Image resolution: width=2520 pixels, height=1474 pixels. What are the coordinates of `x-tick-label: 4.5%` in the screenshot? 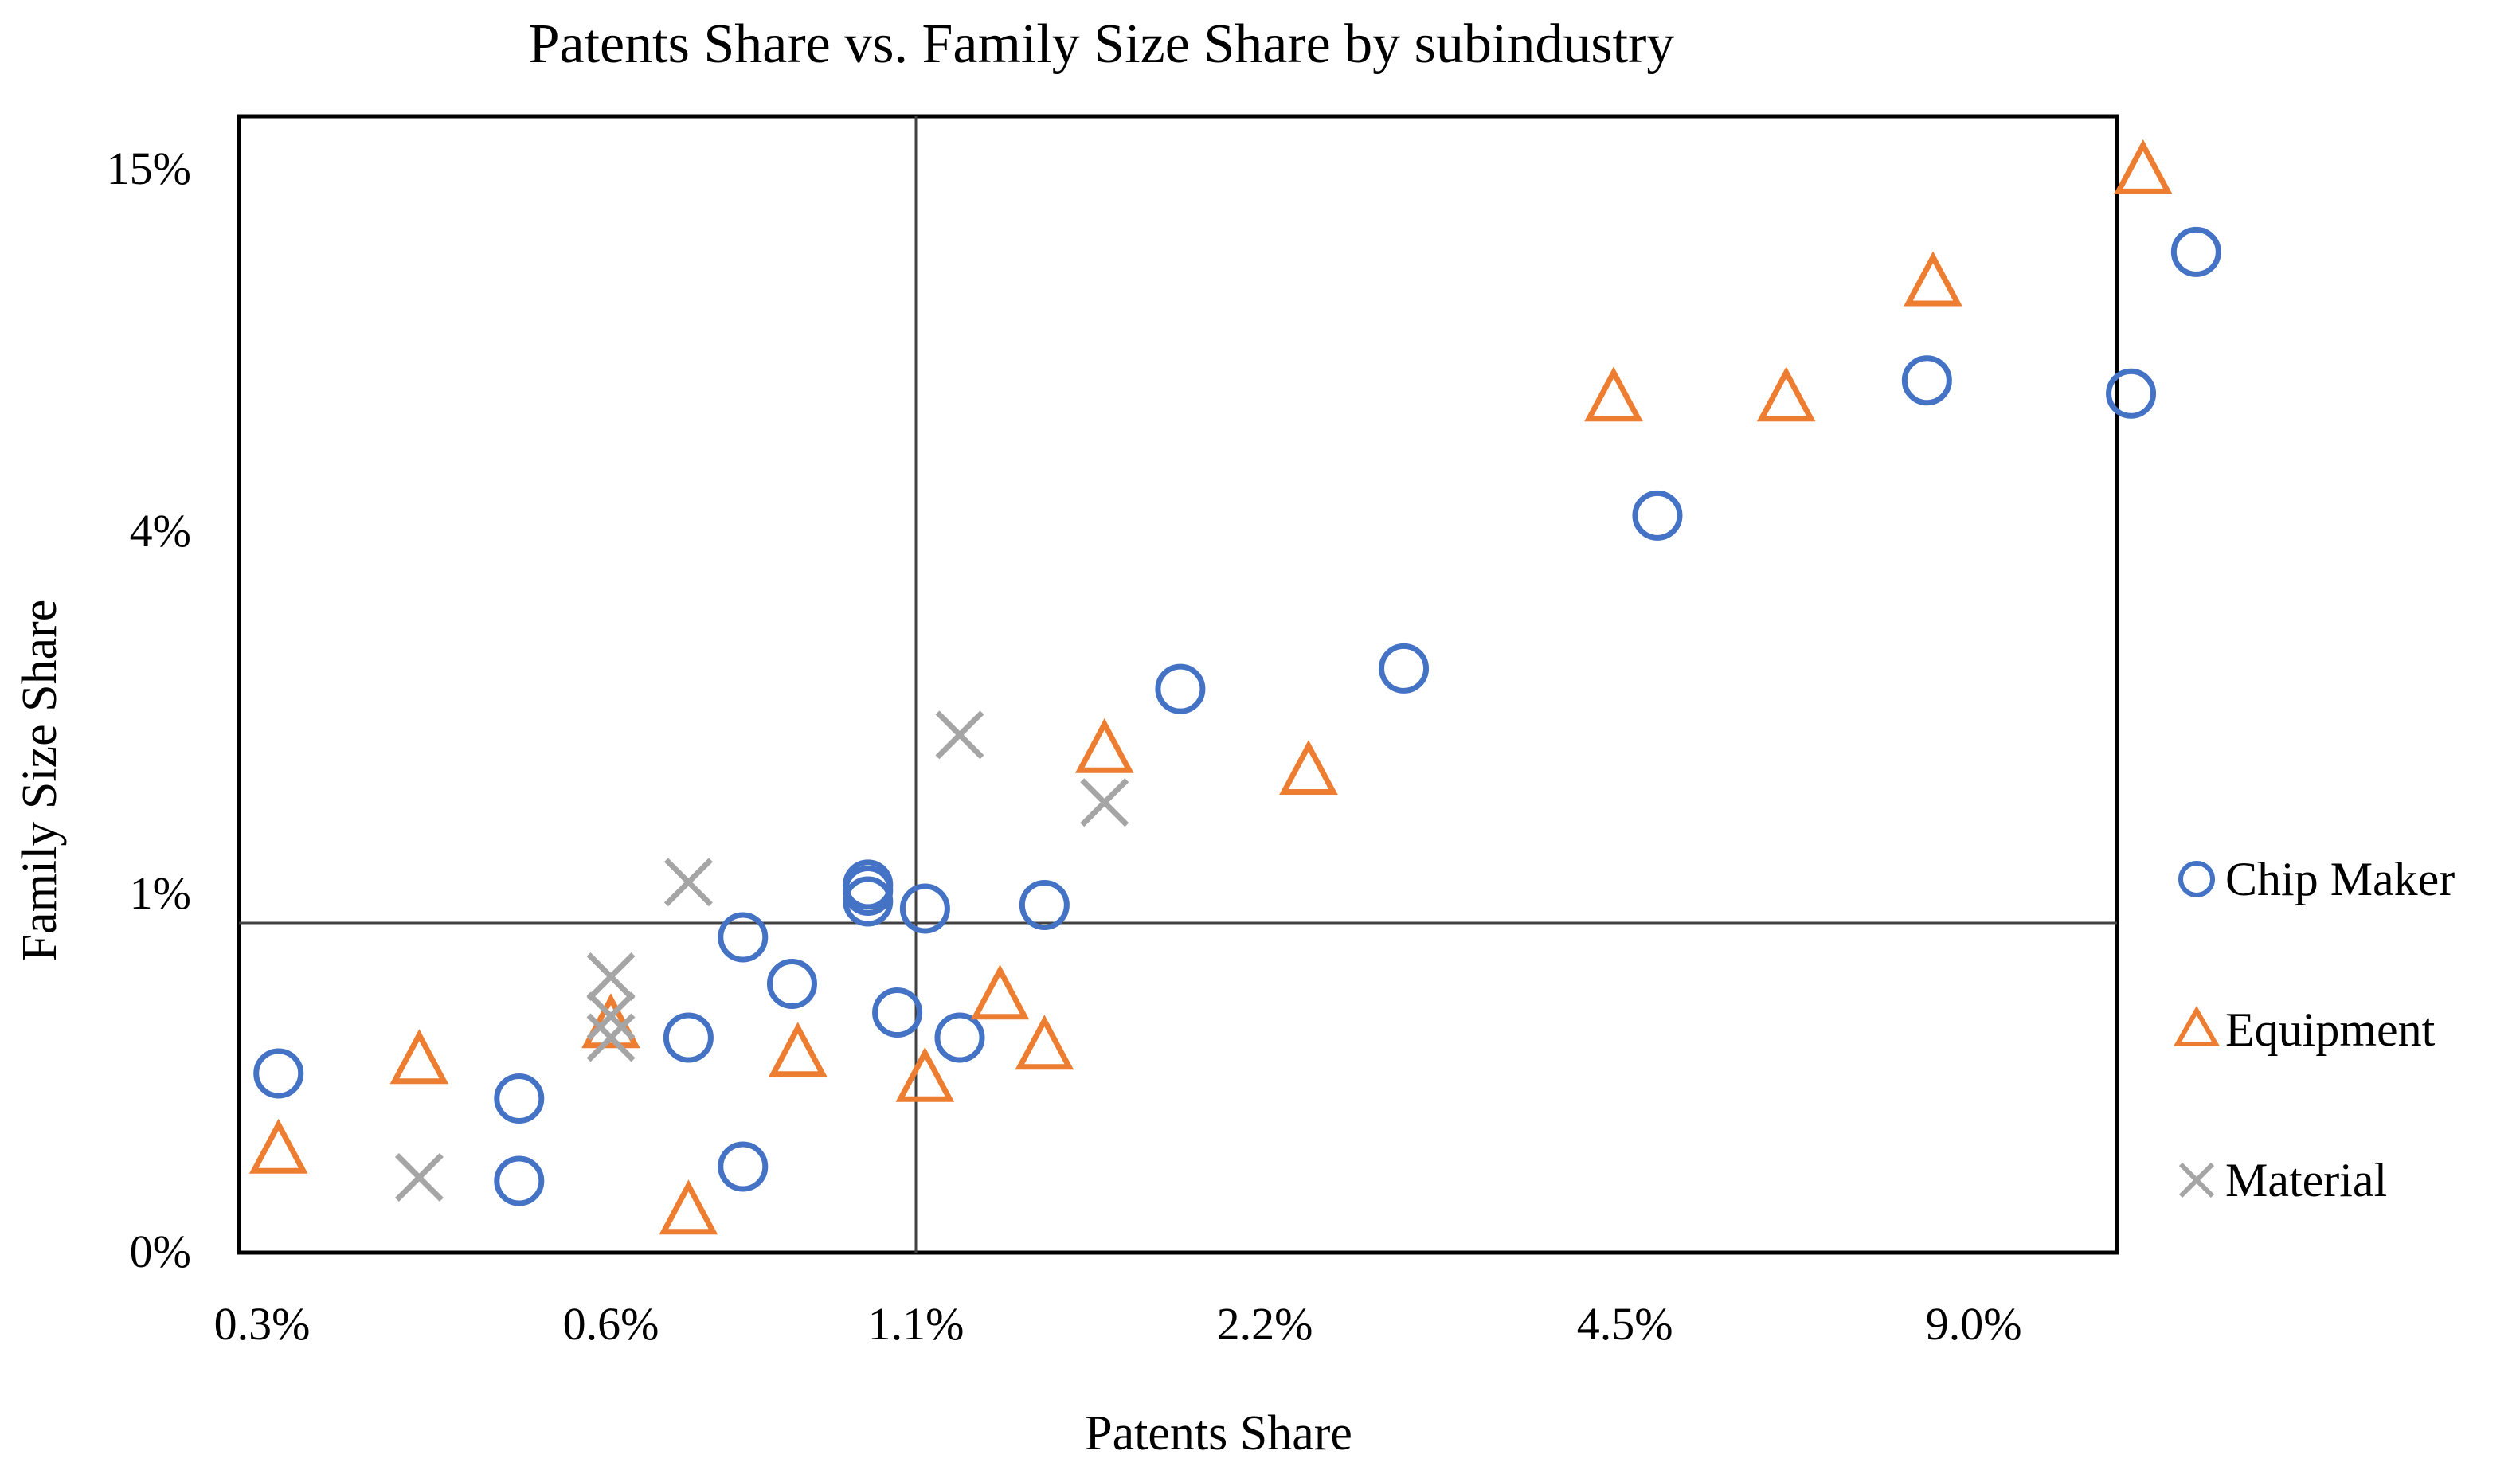 It's located at (1625, 1324).